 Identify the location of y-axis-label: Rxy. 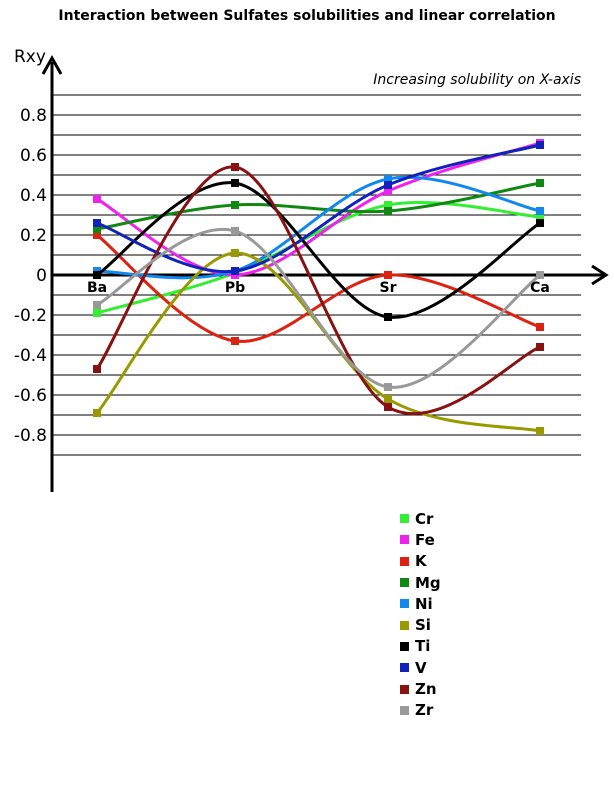
(30, 57).